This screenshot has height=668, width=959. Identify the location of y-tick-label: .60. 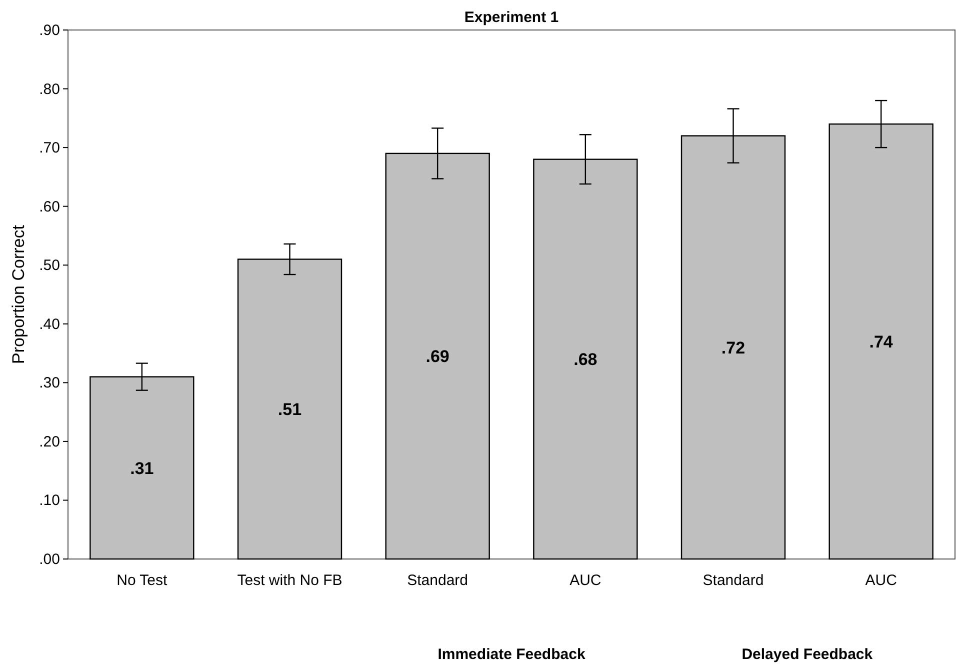
(49, 207).